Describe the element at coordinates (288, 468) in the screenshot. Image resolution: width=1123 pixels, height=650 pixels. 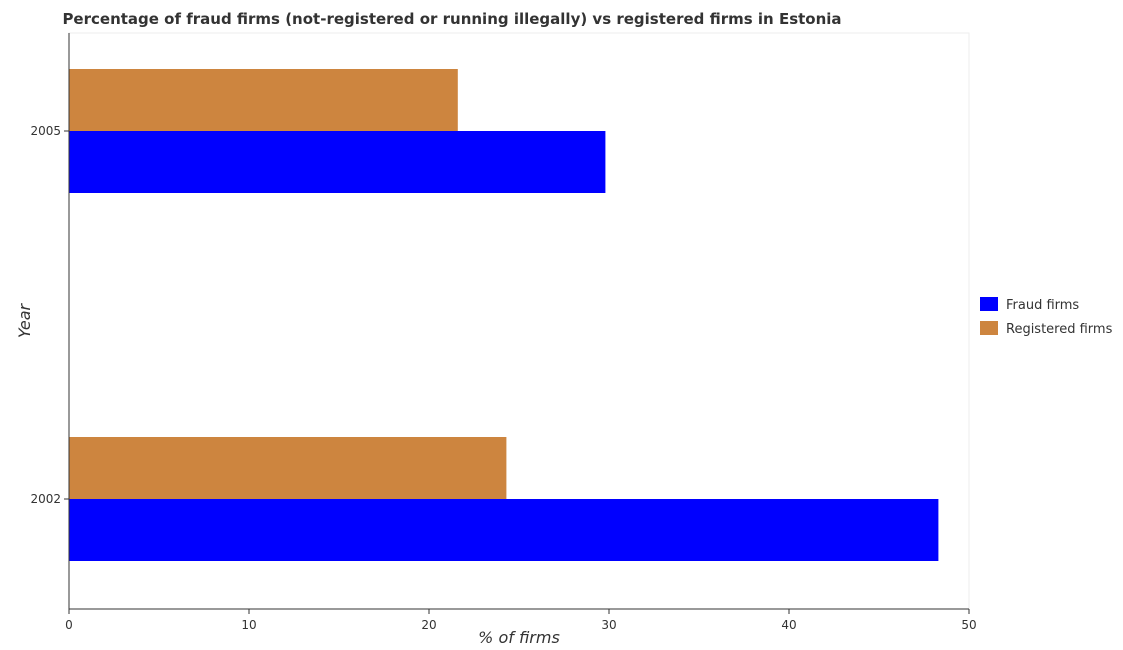
I see `bar-registered-firms-2002` at that location.